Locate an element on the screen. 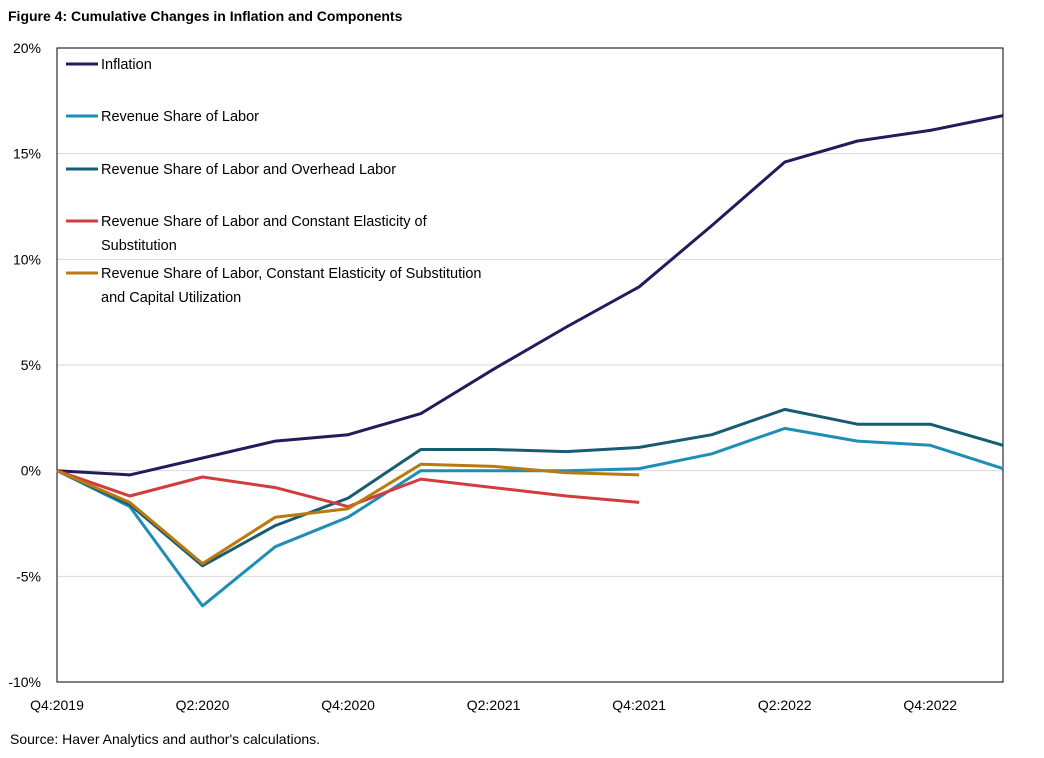  x-tick-label: Q4:2022 is located at coordinates (930, 705).